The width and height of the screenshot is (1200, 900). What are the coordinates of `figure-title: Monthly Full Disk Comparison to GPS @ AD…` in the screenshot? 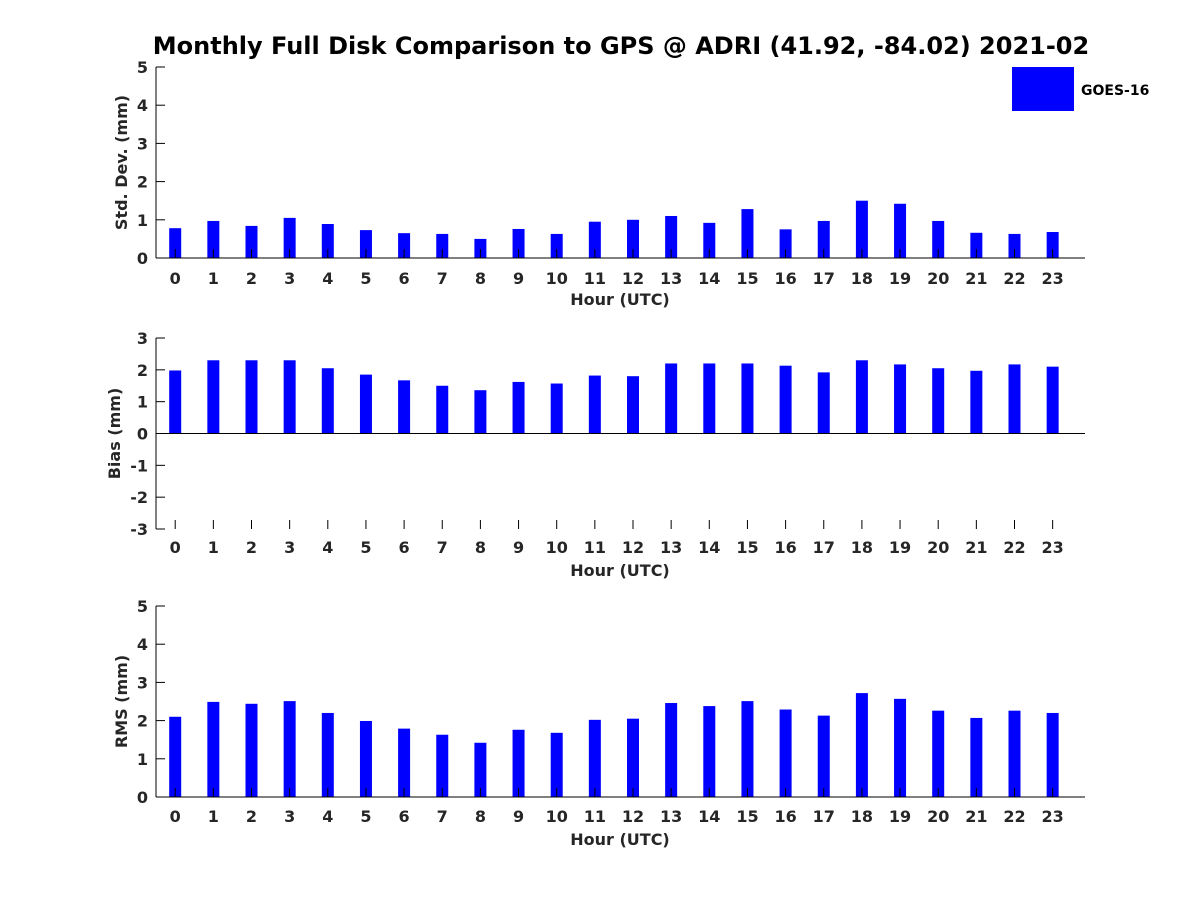 It's located at (621, 46).